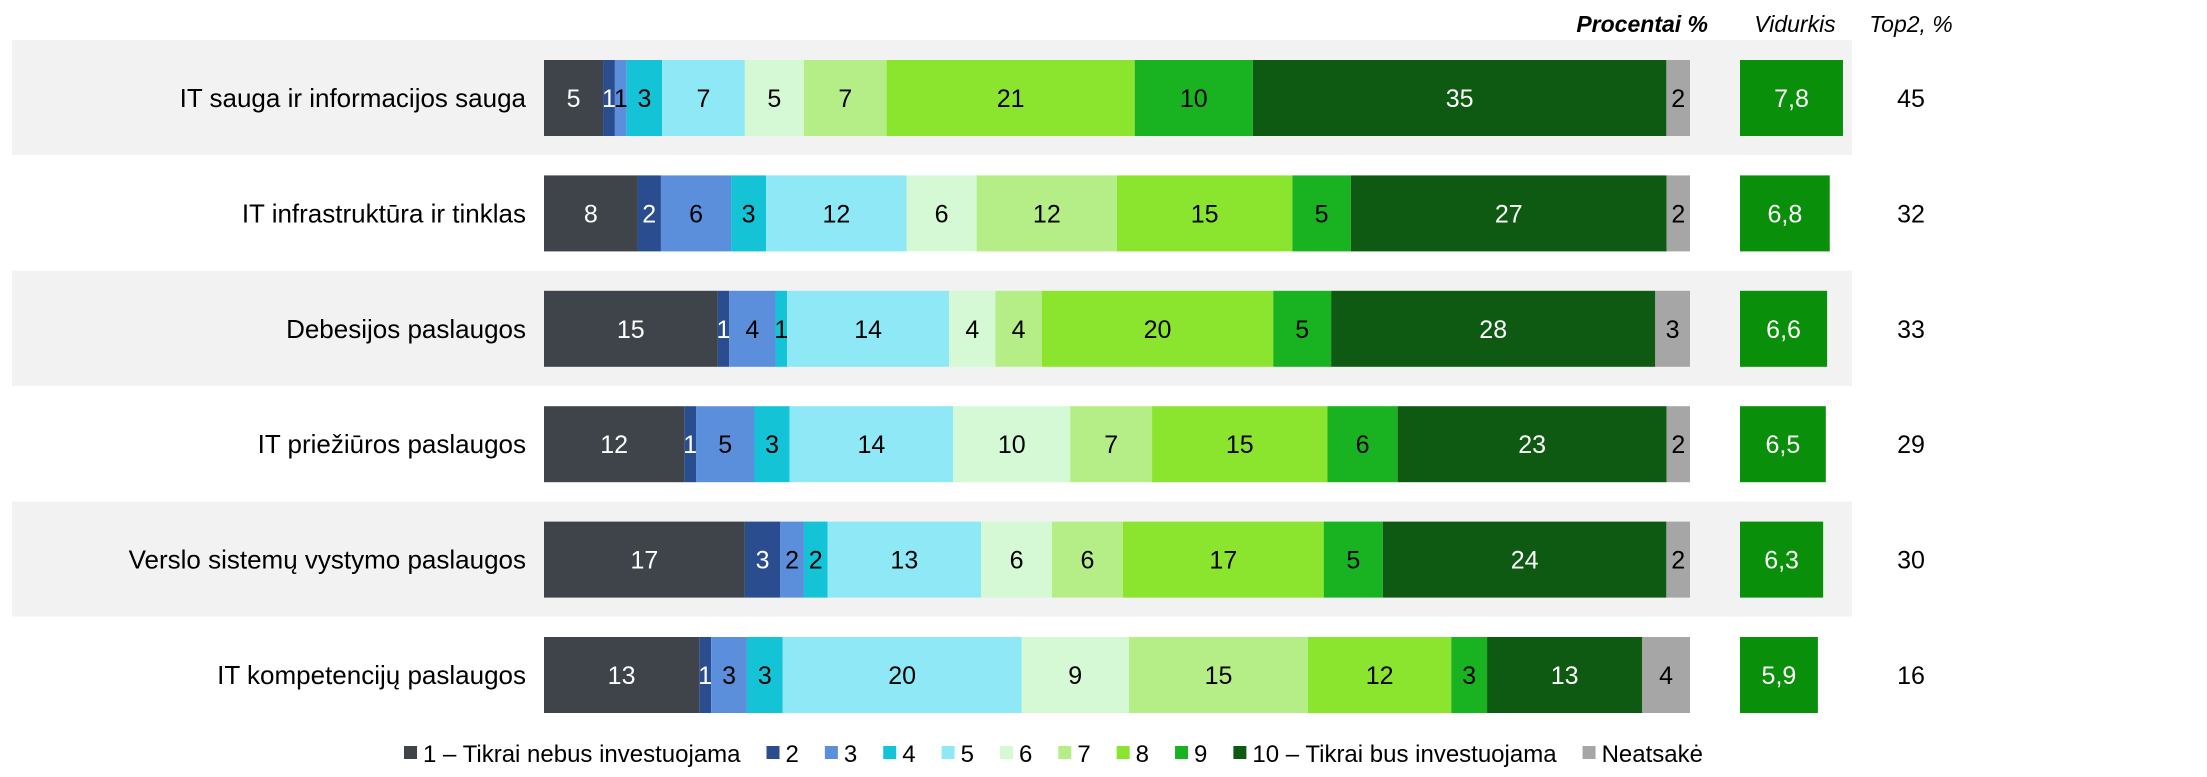 Image resolution: width=2207 pixels, height=777 pixels. What do you see at coordinates (782, 754) in the screenshot?
I see `legend-item: 2` at bounding box center [782, 754].